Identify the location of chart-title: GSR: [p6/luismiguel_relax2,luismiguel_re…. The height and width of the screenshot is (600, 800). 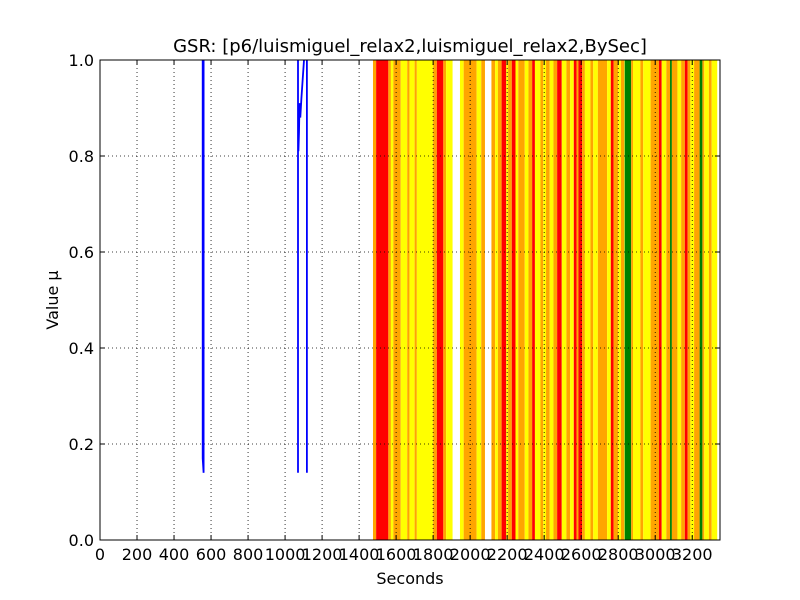
(410, 46).